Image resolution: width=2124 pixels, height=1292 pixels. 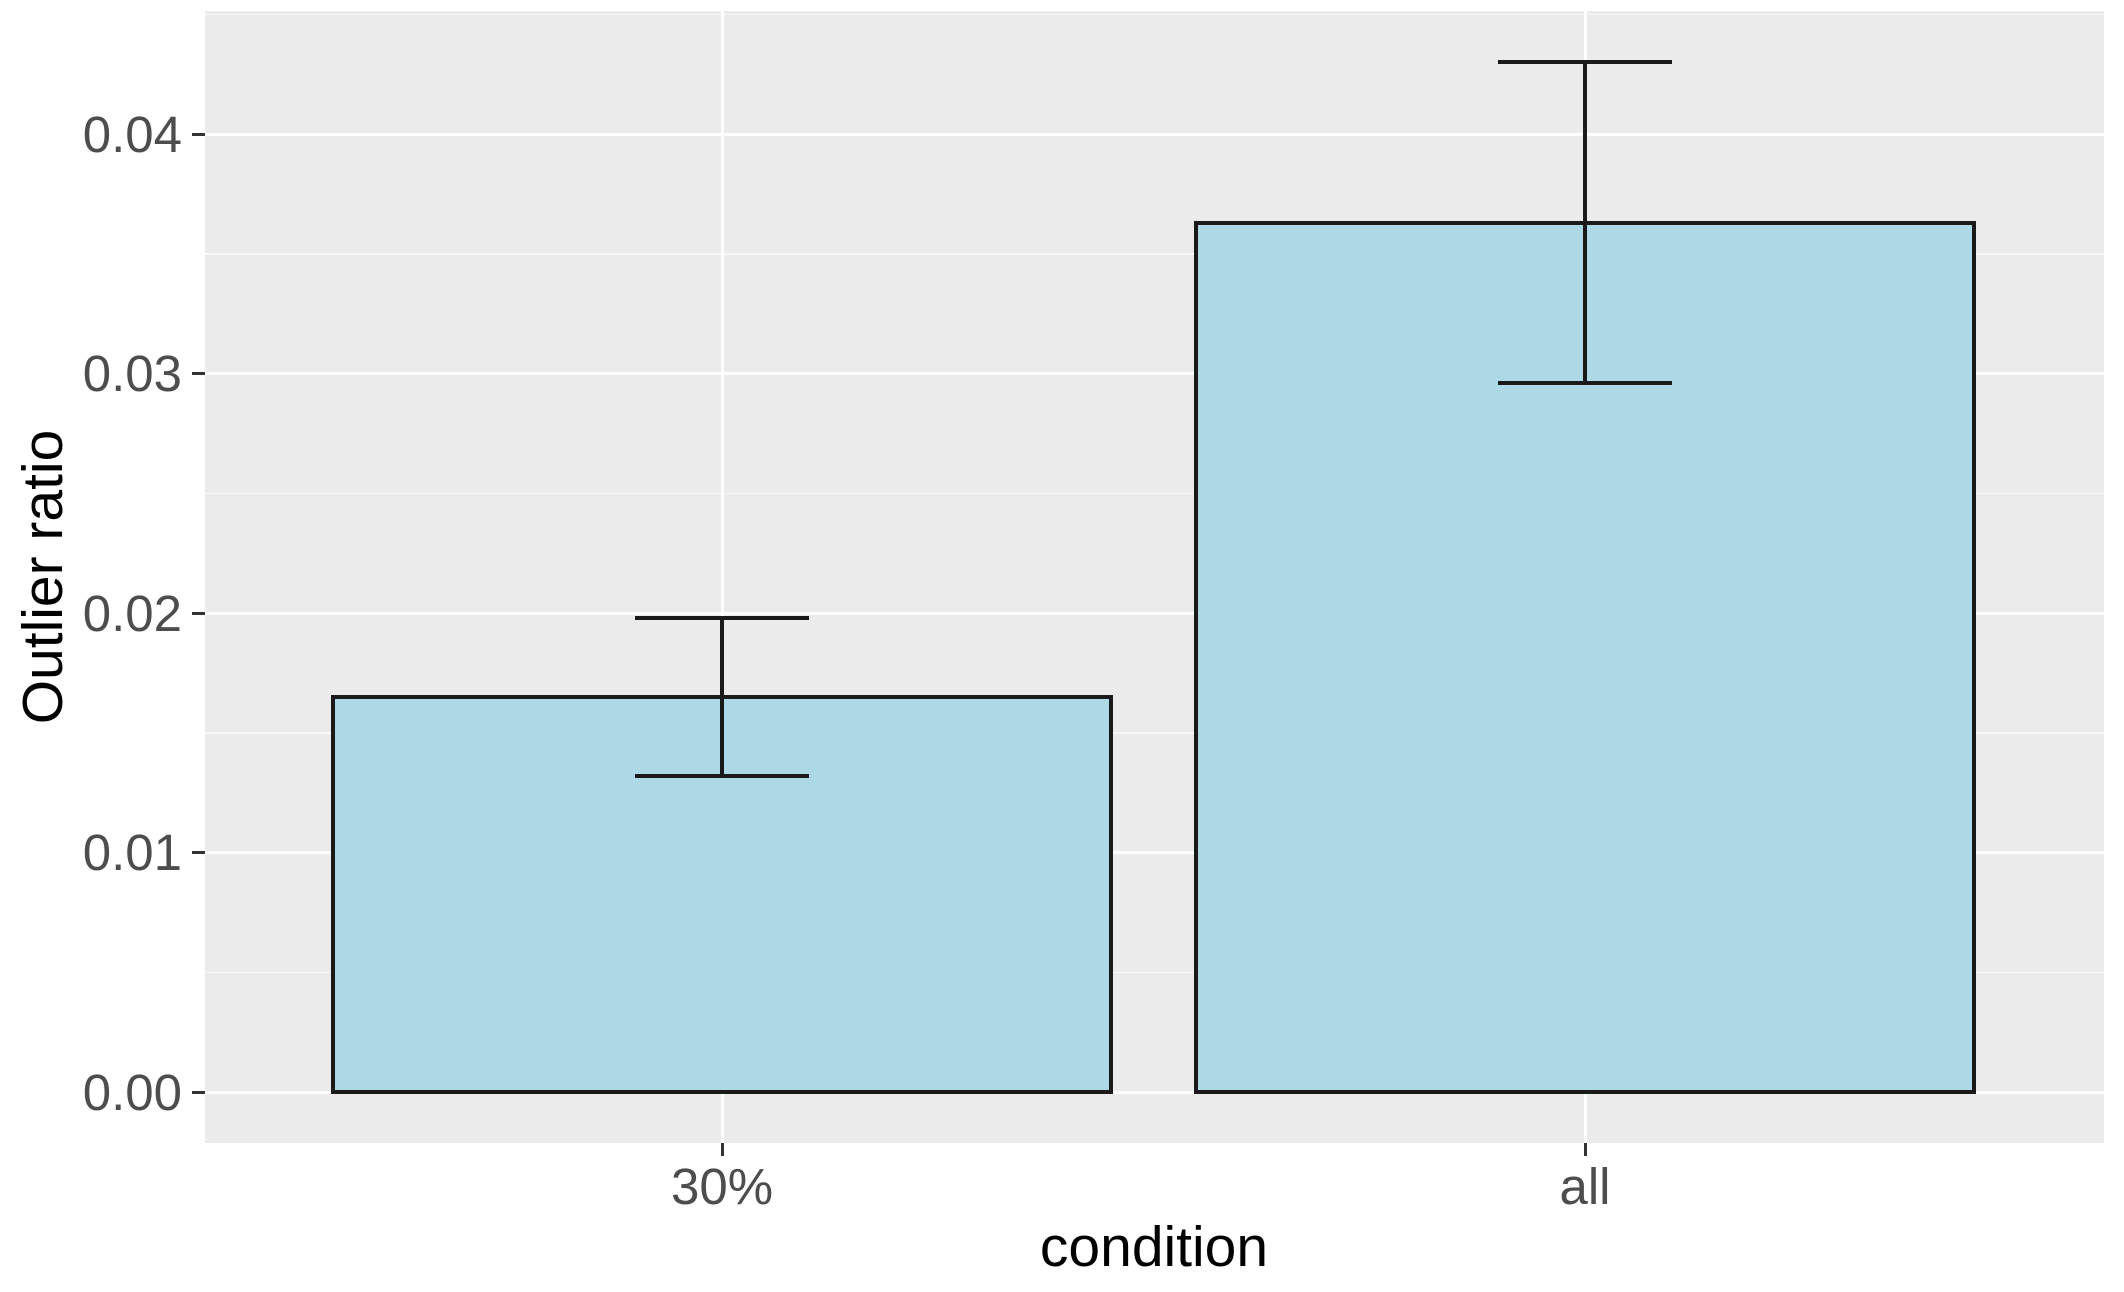 I want to click on y-tick-label: 0.03, so click(x=132, y=373).